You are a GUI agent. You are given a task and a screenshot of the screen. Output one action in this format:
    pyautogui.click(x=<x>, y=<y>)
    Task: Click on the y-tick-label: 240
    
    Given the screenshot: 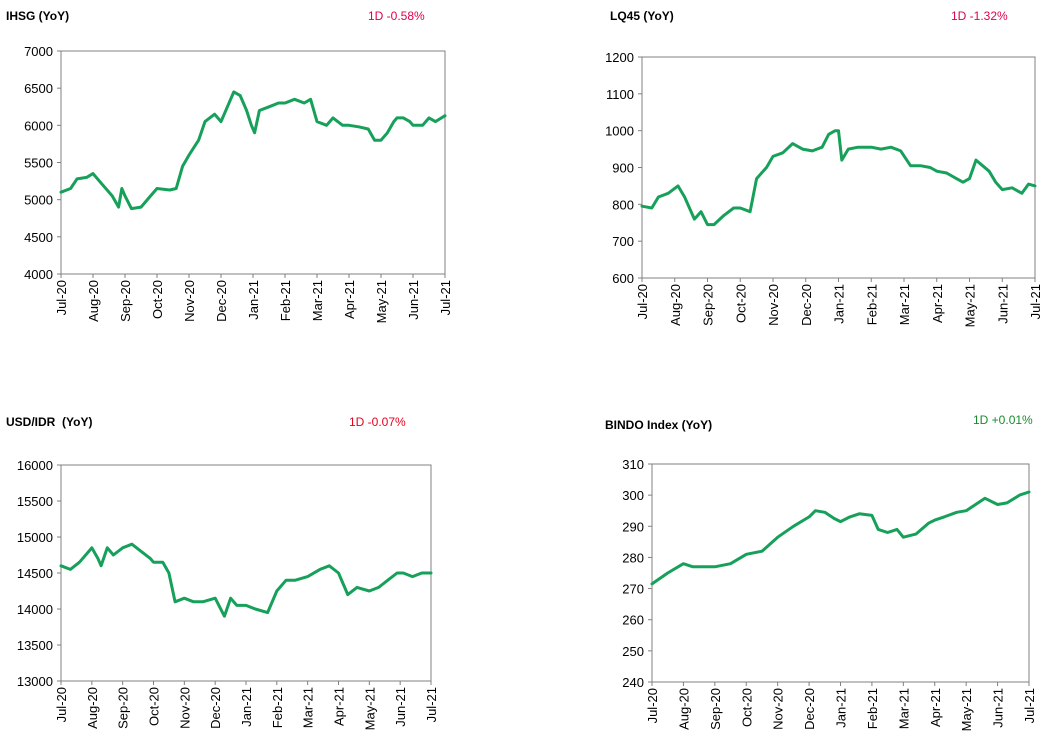 What is the action you would take?
    pyautogui.click(x=633, y=682)
    